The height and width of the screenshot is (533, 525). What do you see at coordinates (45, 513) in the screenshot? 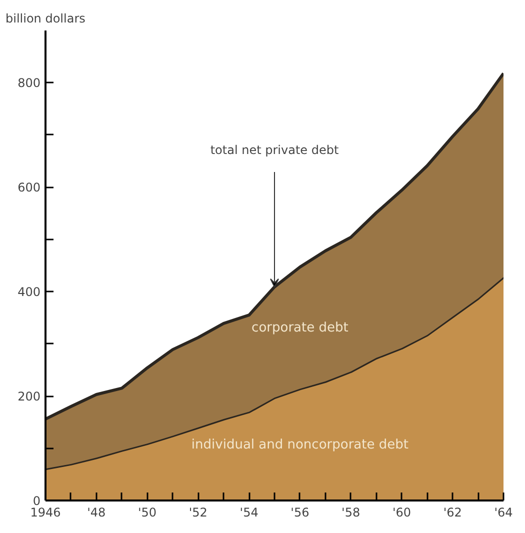
I see `x-tick-label: 1946` at bounding box center [45, 513].